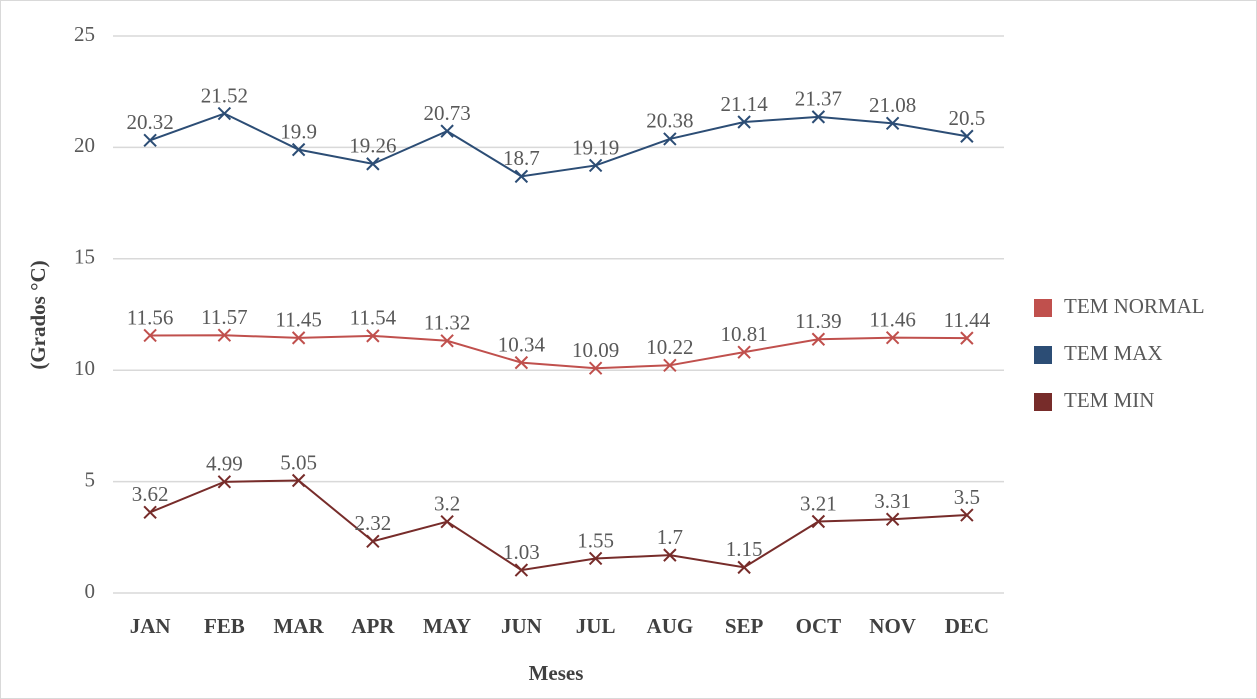 This screenshot has height=699, width=1257. What do you see at coordinates (447, 113) in the screenshot?
I see `data-label: 20.73` at bounding box center [447, 113].